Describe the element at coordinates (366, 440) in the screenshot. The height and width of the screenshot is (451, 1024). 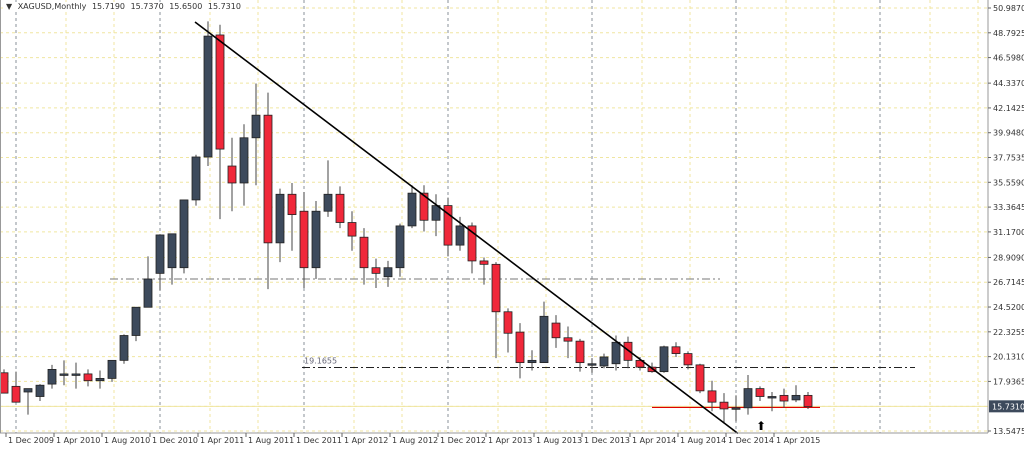
I see `time-label: 1 Apr 2012` at that location.